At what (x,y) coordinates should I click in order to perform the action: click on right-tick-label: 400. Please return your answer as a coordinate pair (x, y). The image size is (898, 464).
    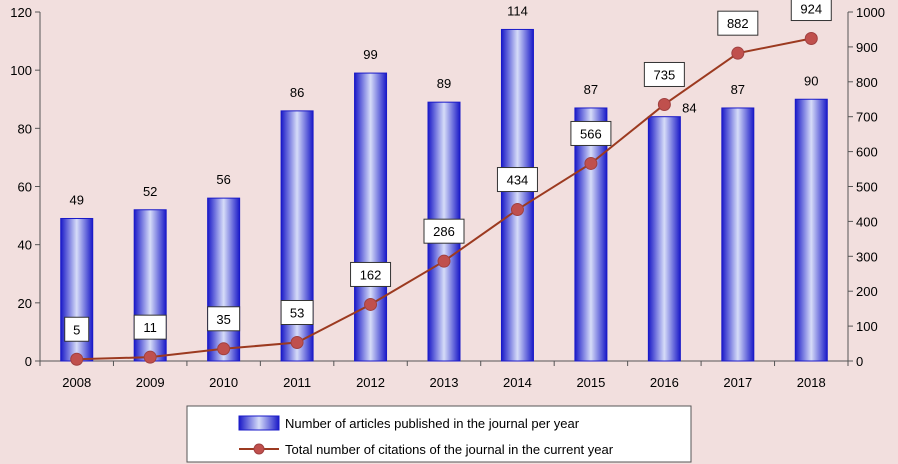
    Looking at the image, I should click on (867, 221).